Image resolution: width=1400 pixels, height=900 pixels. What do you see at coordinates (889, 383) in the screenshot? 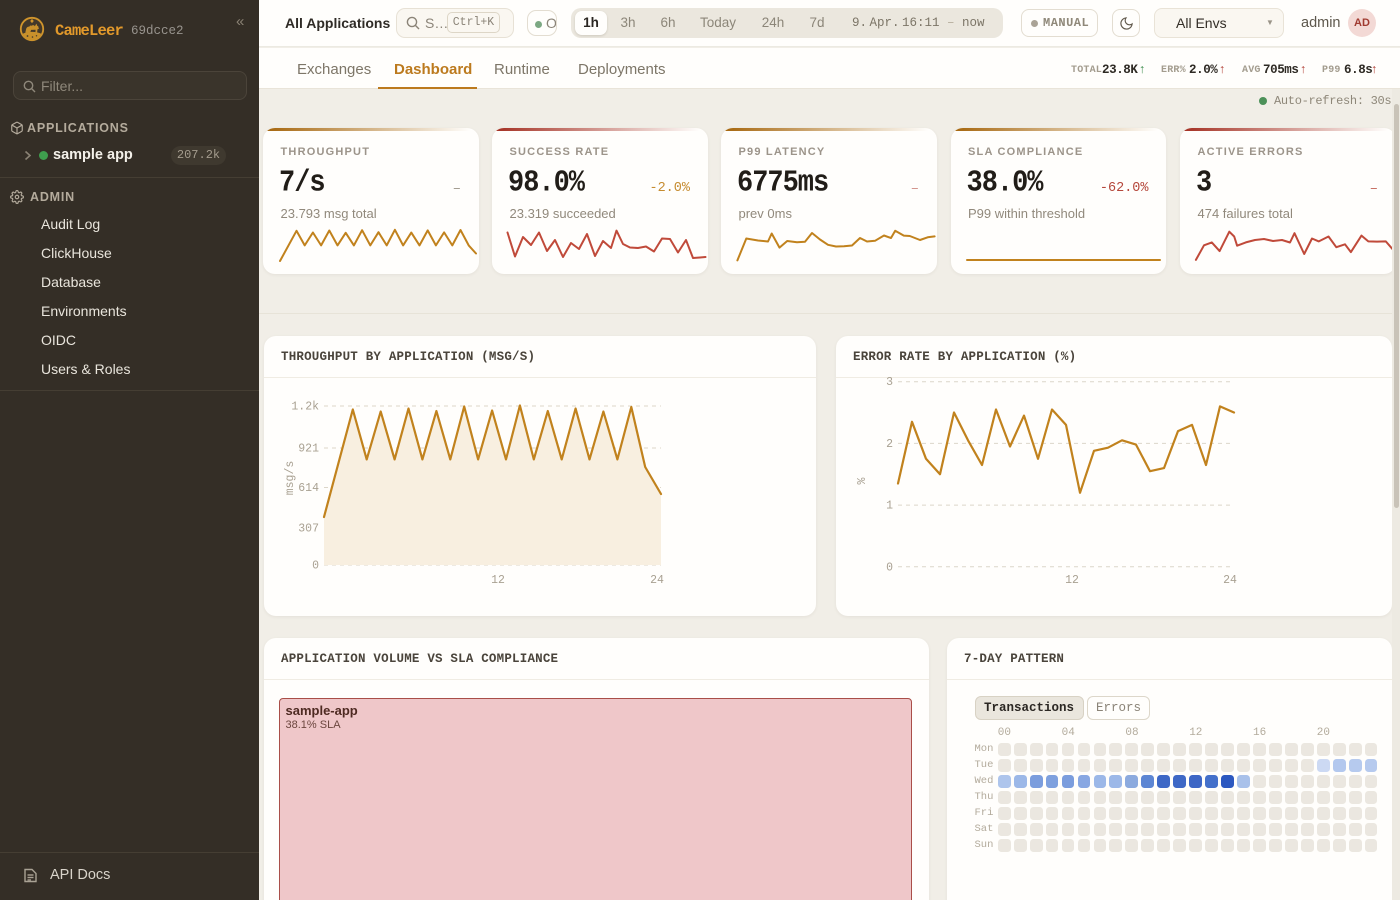
I see `svg-text: 3` at bounding box center [889, 383].